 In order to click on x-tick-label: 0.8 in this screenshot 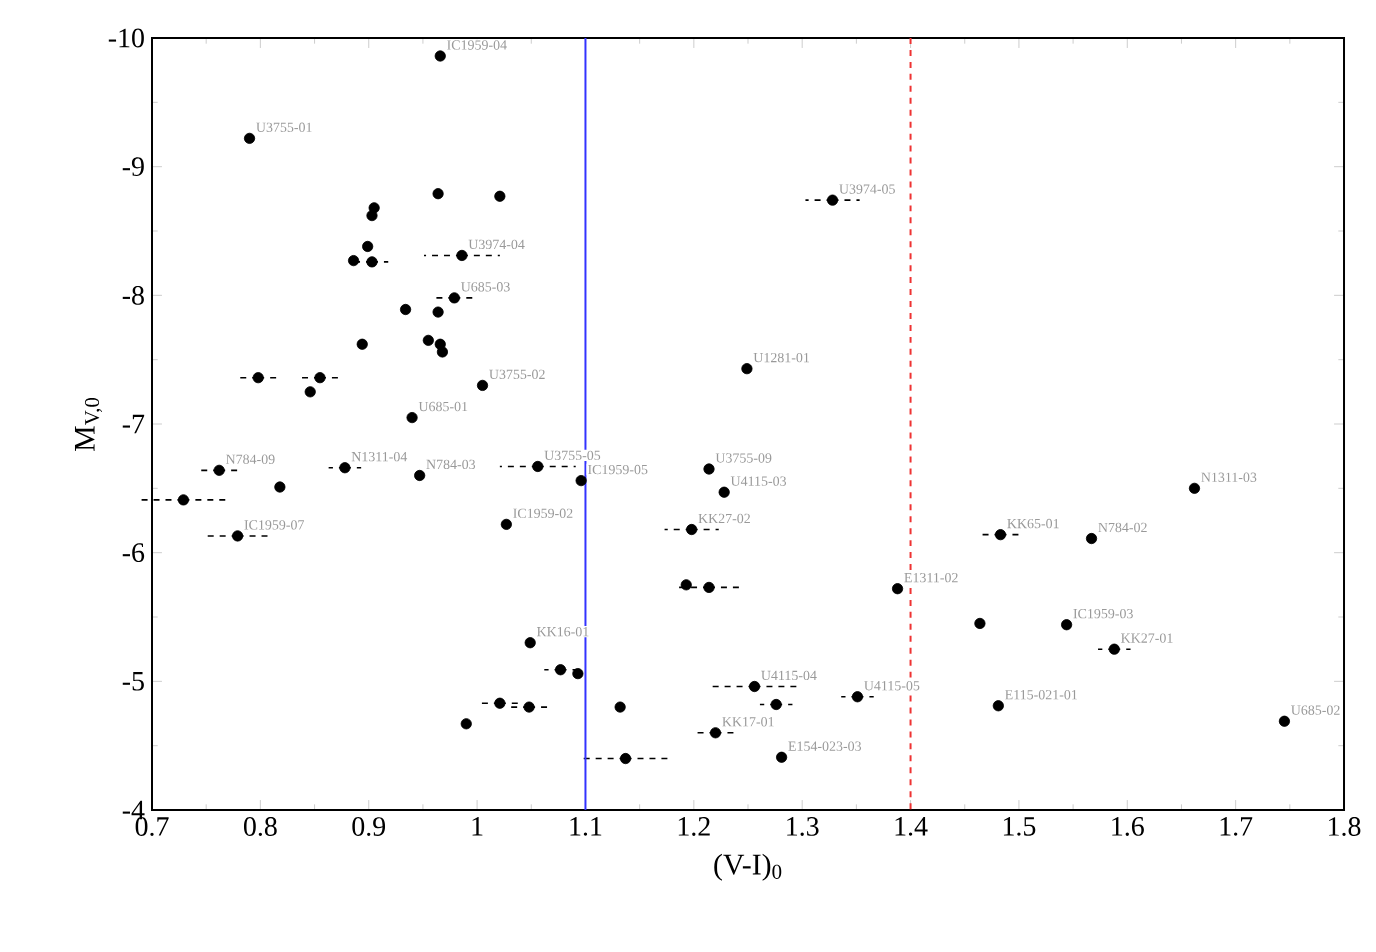, I will do `click(260, 827)`.